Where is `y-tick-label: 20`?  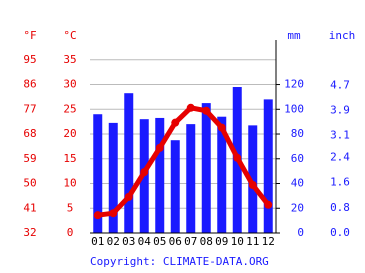 y-tick-label: 20 is located at coordinates (69, 133).